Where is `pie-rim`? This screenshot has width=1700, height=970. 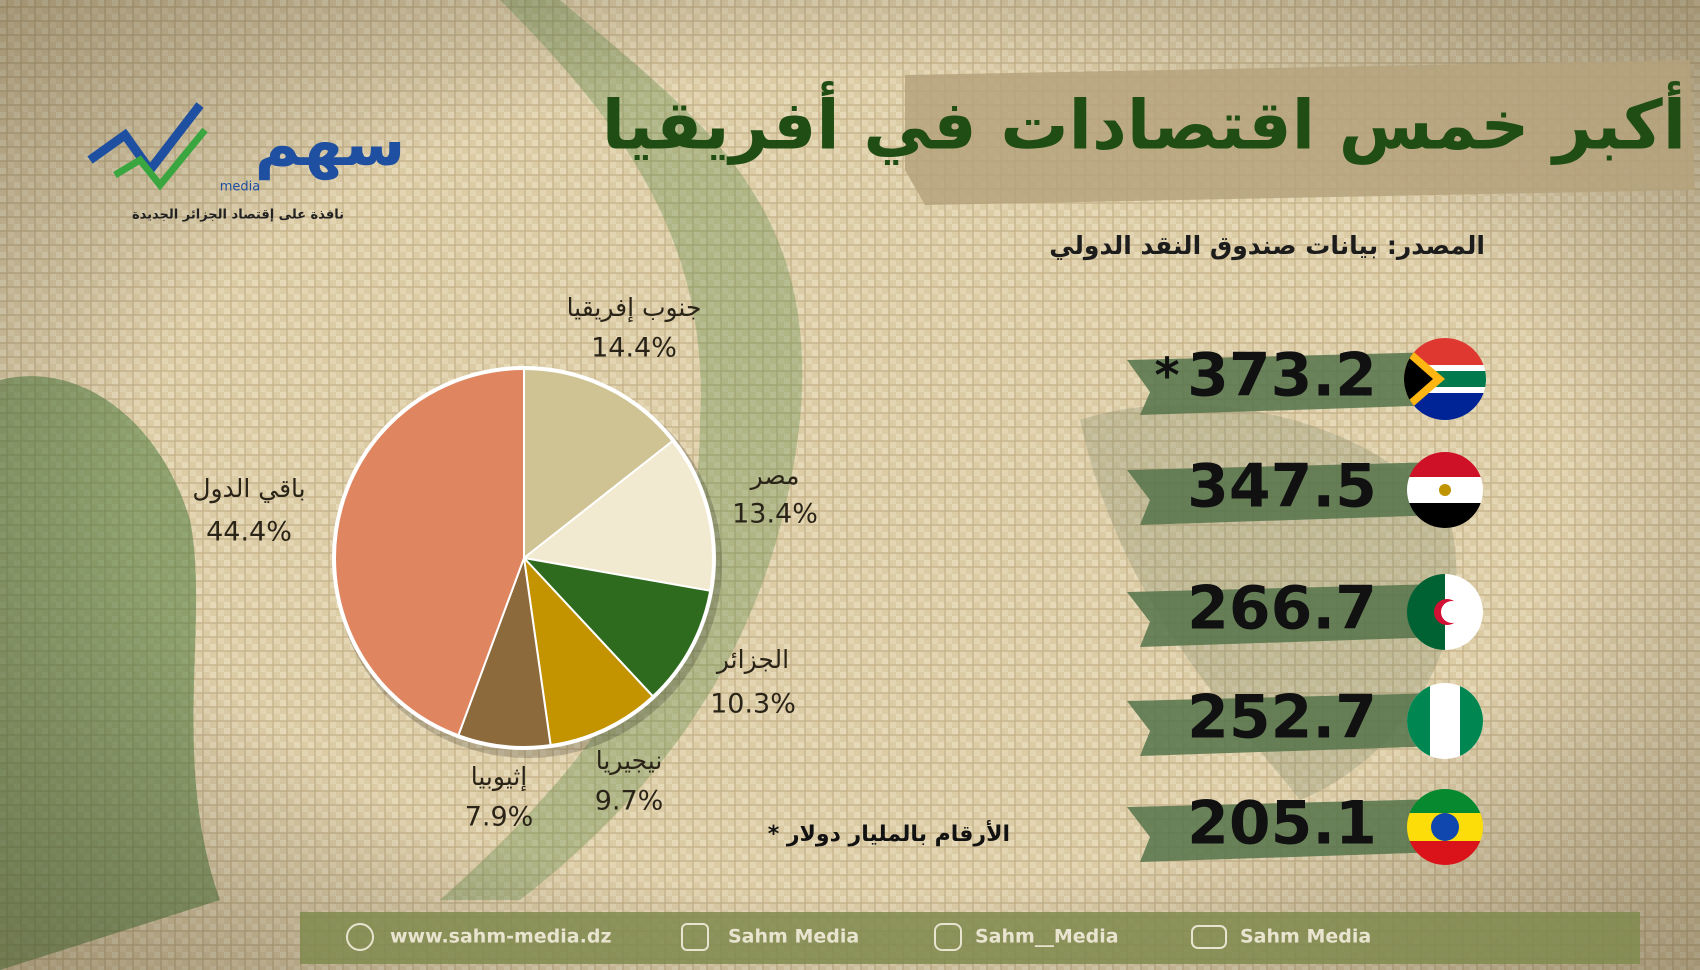
pie-rim is located at coordinates (524, 558).